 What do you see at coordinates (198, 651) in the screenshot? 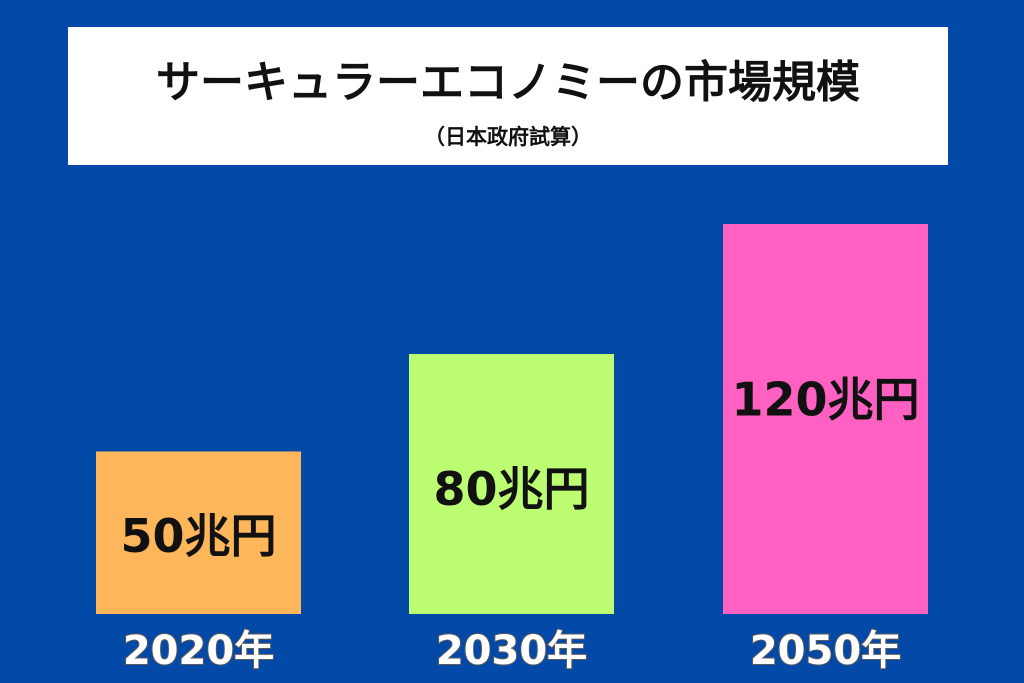
I see `category-label: 2020年` at bounding box center [198, 651].